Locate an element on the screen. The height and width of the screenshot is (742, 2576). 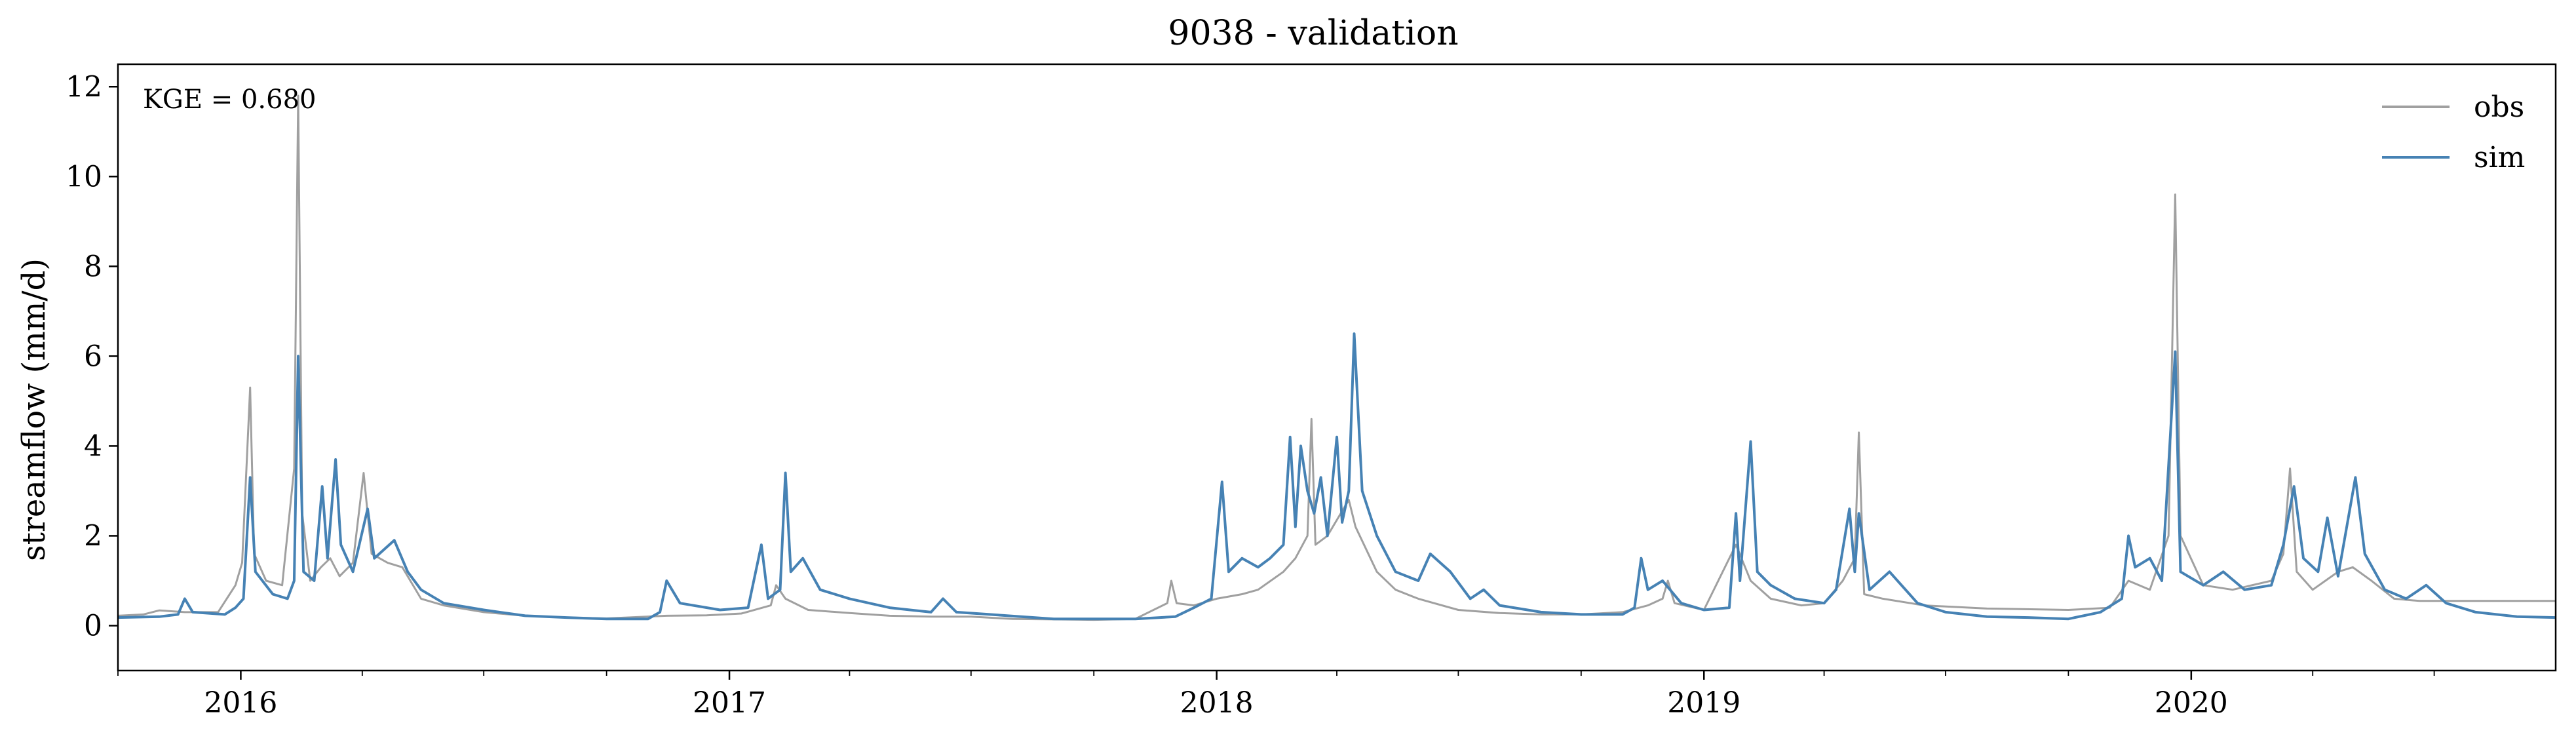
x-tick-label: 2019 is located at coordinates (1703, 703).